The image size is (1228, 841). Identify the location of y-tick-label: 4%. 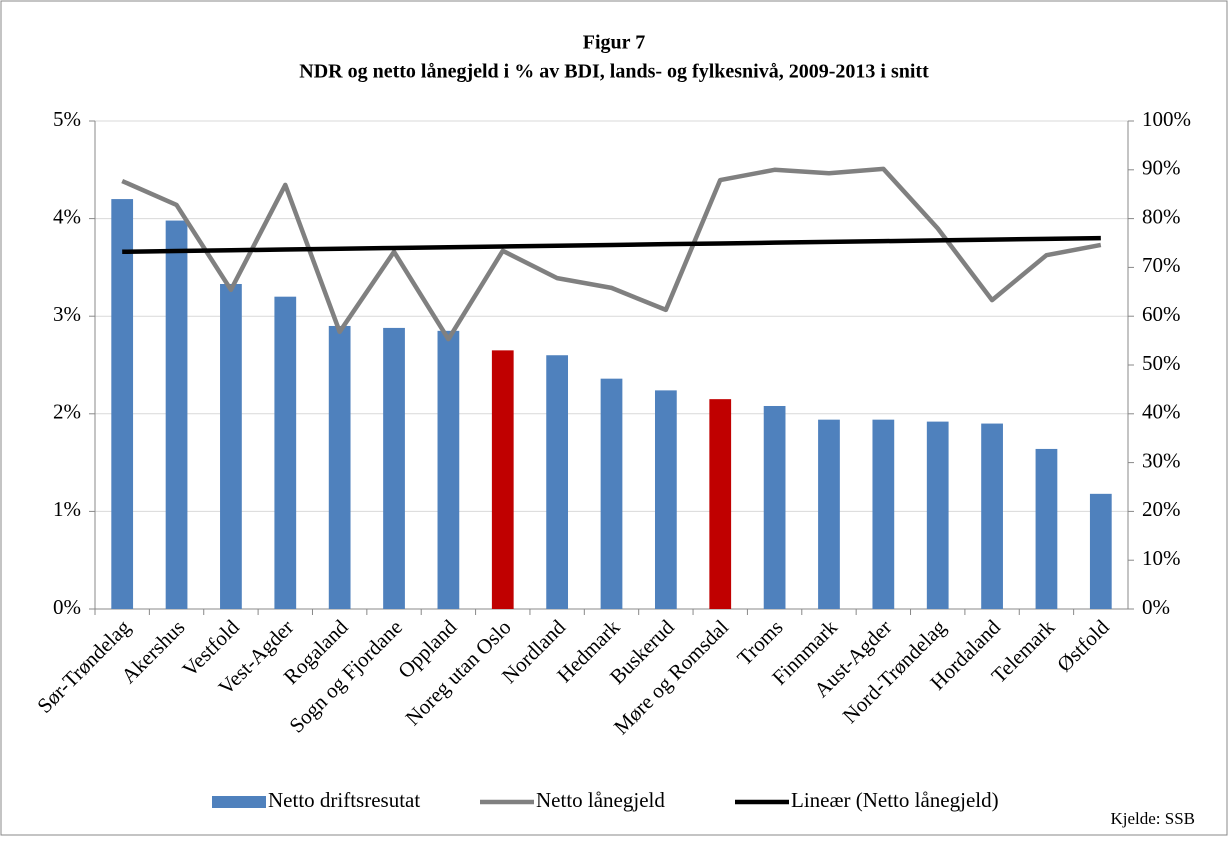
(67, 216).